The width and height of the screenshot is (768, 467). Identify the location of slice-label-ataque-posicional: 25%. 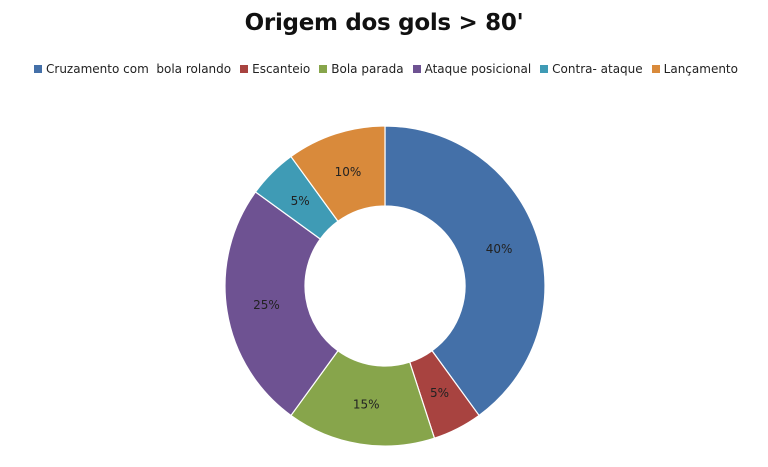
(266, 305).